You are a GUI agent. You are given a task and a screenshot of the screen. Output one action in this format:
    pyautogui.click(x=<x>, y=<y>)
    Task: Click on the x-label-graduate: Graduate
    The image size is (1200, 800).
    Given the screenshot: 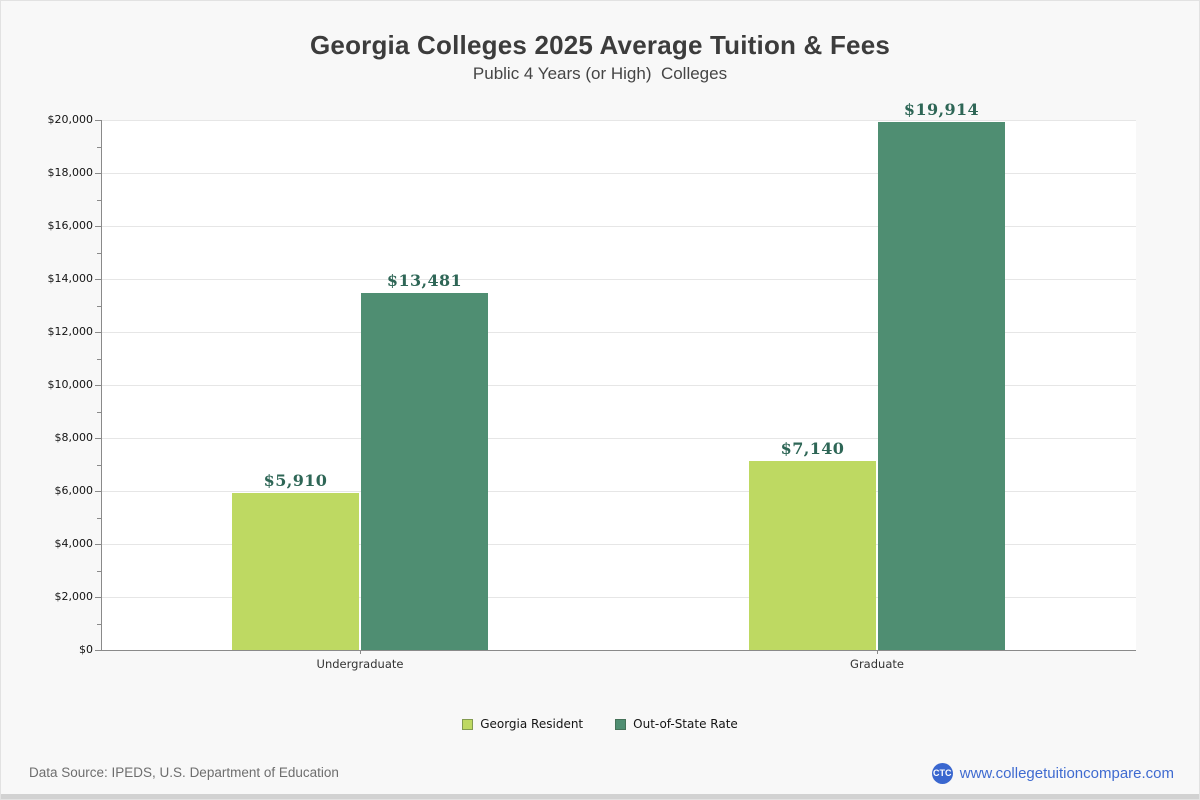 What is the action you would take?
    pyautogui.click(x=877, y=664)
    